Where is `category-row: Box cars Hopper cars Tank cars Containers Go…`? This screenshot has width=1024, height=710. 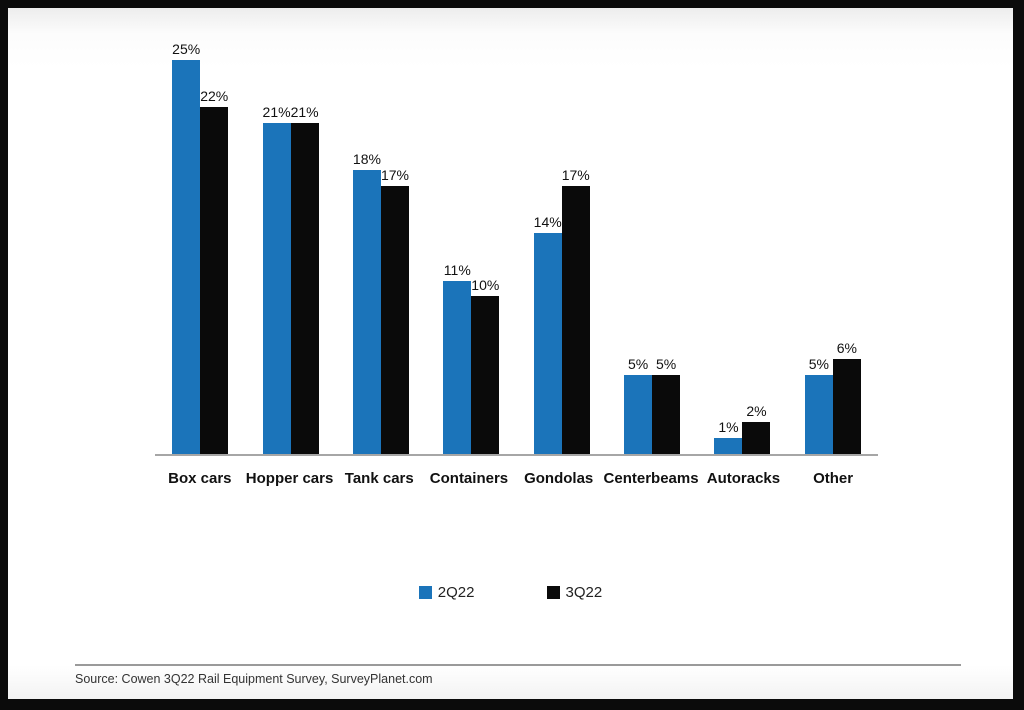 category-row: Box cars Hopper cars Tank cars Containers Go… is located at coordinates (516, 478).